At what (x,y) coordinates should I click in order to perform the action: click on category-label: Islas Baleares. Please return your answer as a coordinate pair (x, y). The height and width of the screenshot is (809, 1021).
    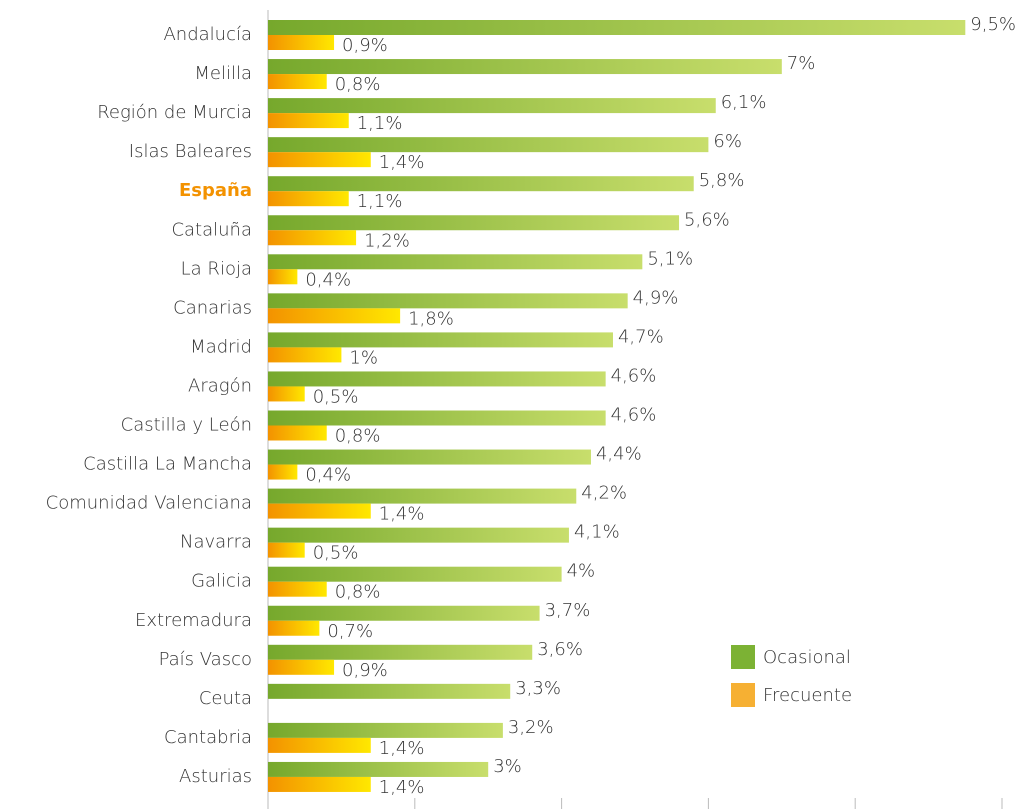
    Looking at the image, I should click on (190, 151).